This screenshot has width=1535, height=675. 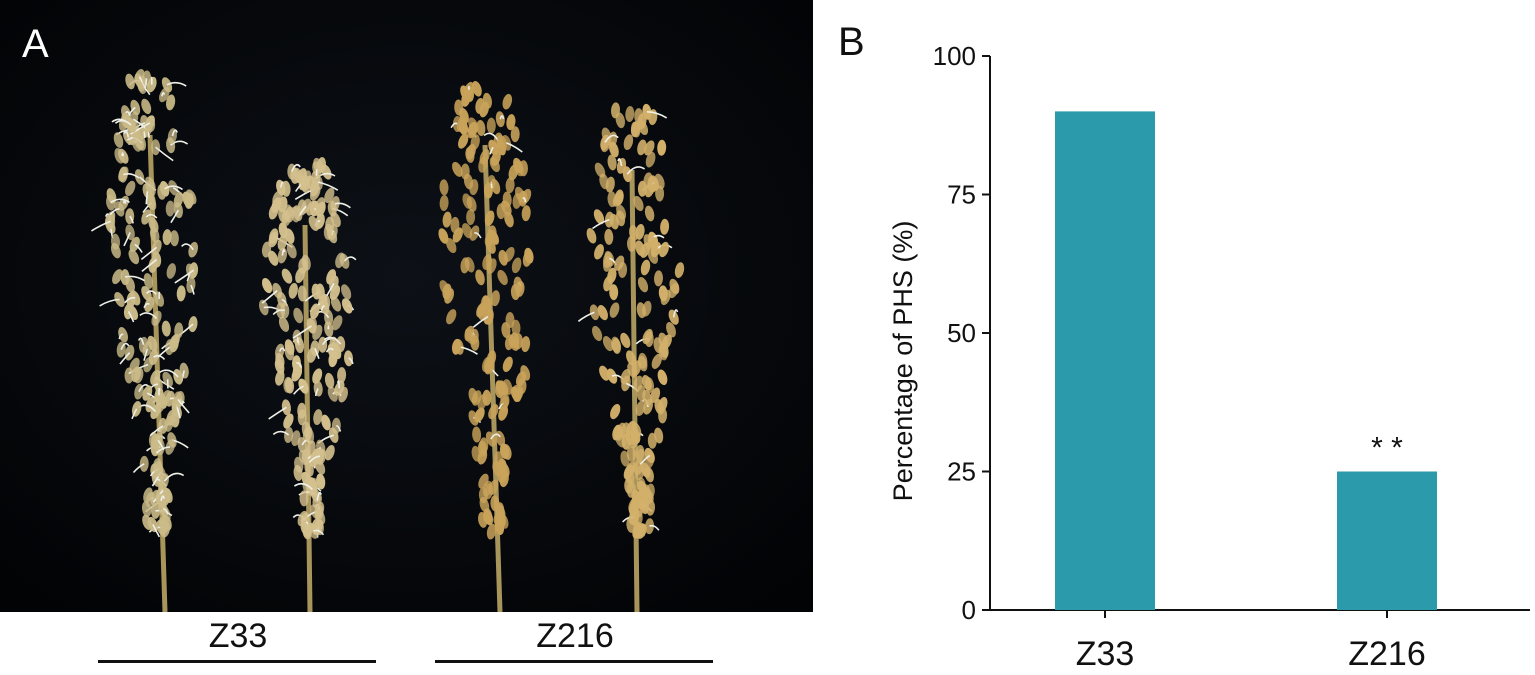 What do you see at coordinates (1387, 654) in the screenshot?
I see `x-tick-label: Z216` at bounding box center [1387, 654].